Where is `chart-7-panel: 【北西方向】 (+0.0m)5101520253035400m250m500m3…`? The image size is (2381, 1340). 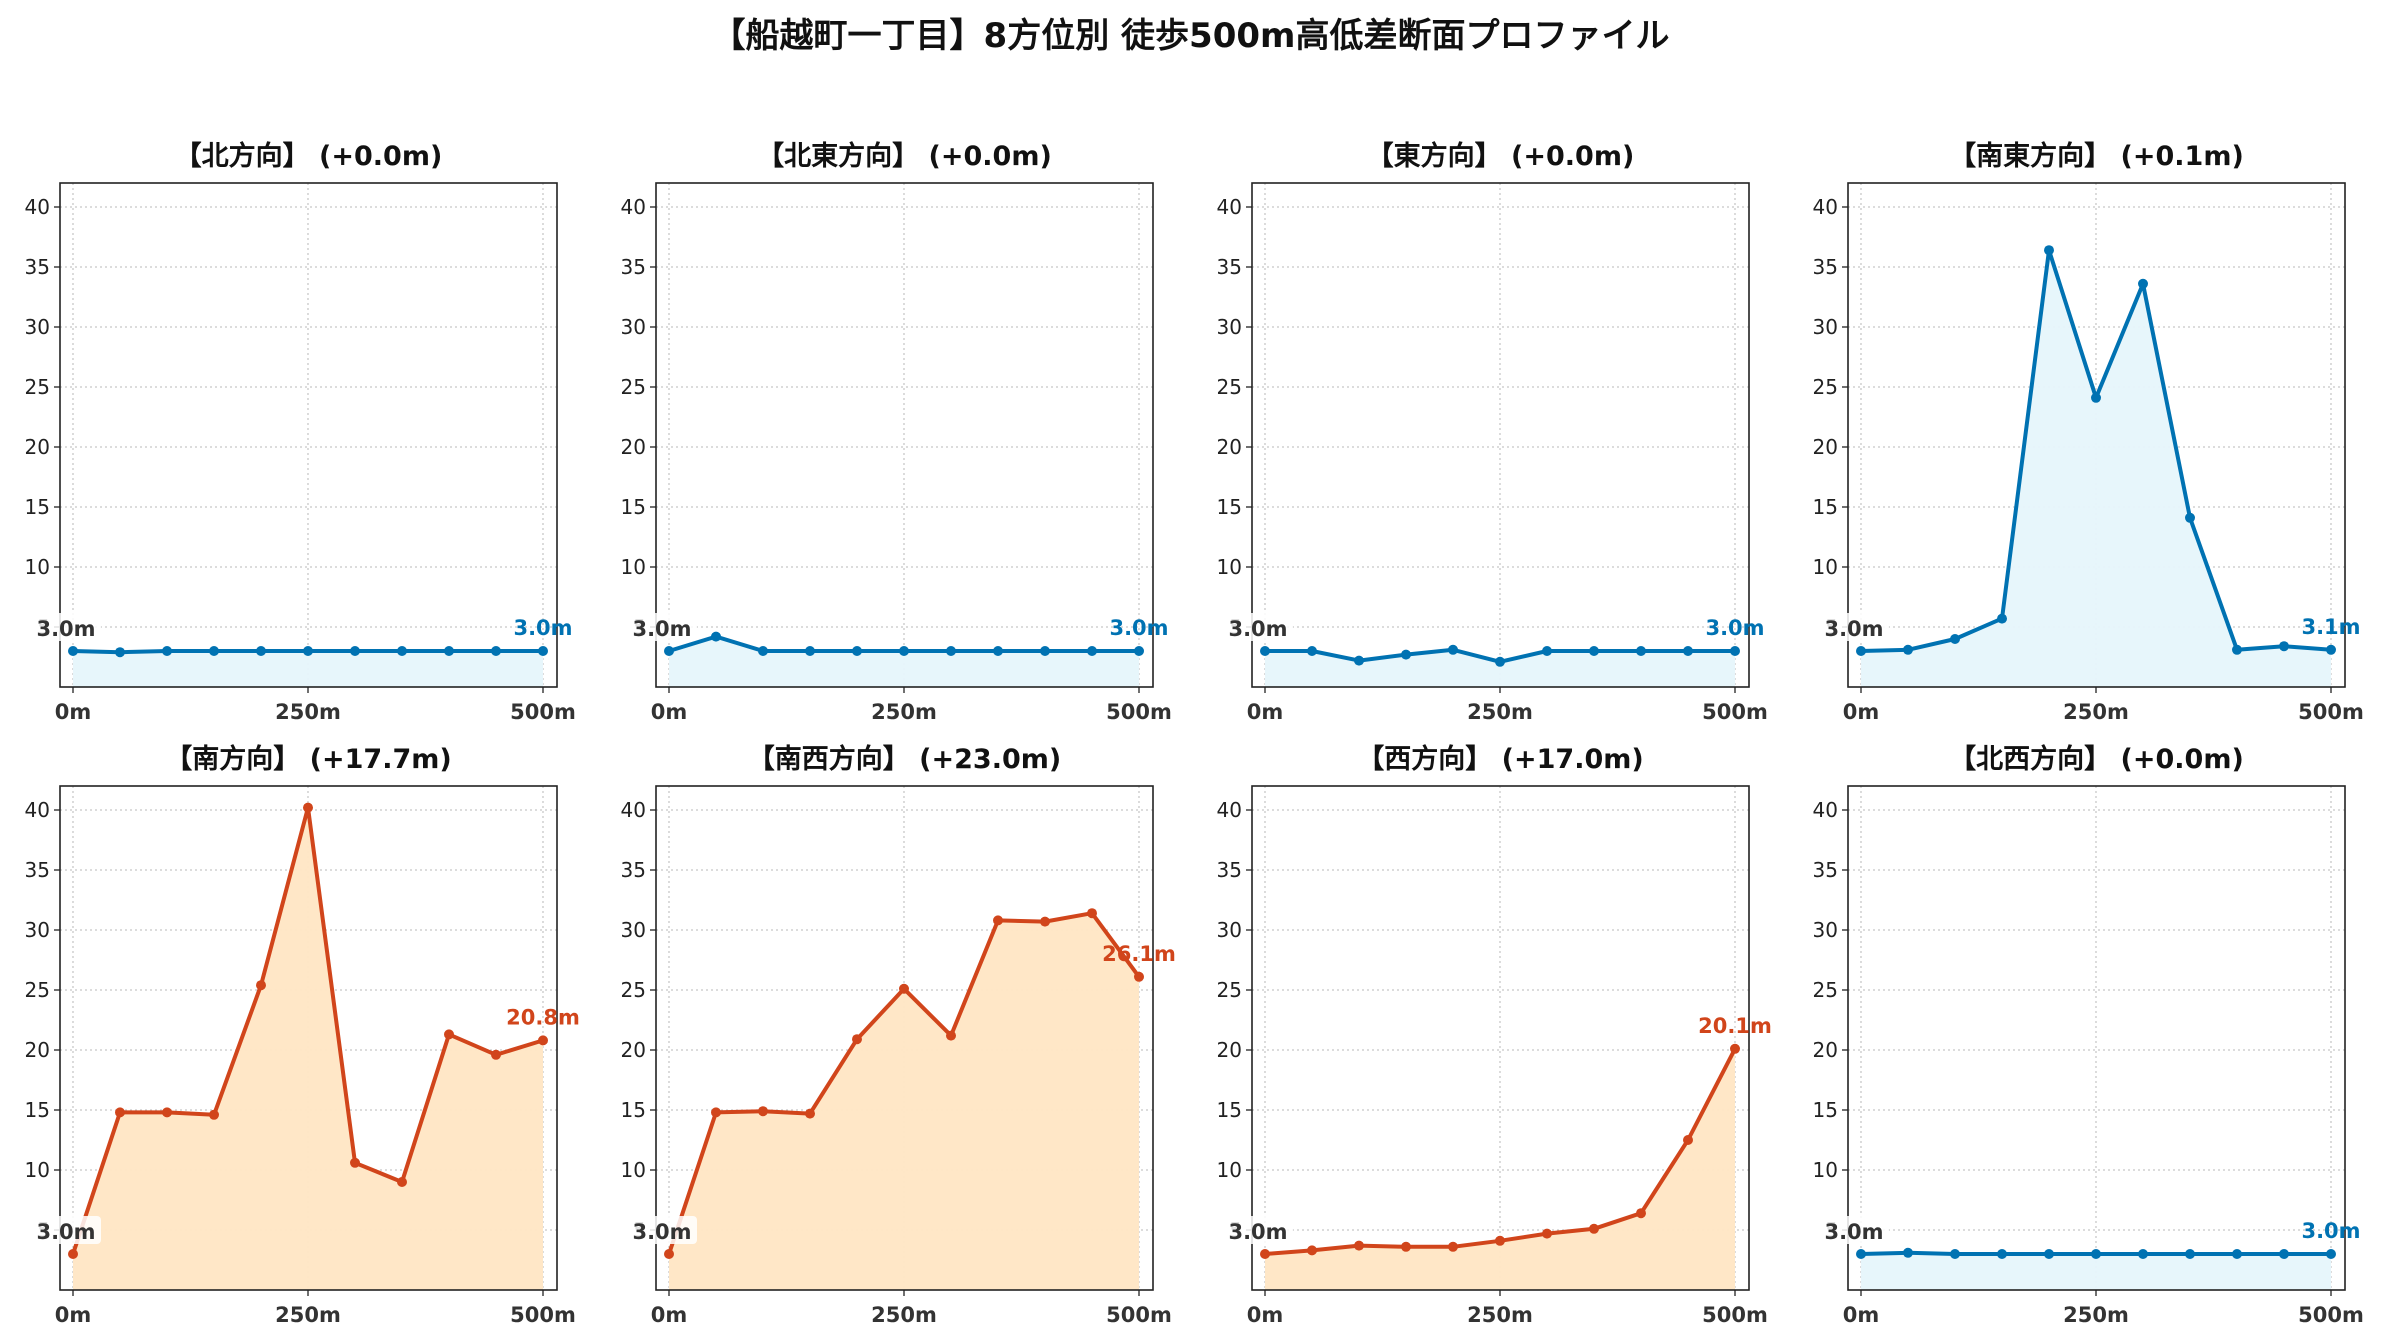
chart-7-panel: 【北西方向】 (+0.0m)5101520253035400m250m500m3… is located at coordinates (2088, 1035).